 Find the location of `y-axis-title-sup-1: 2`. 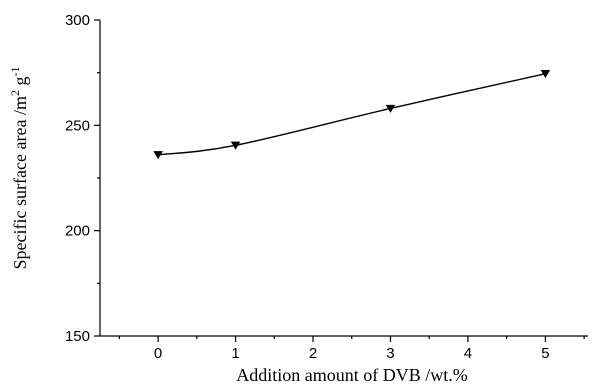

y-axis-title-sup-1: 2 is located at coordinates (15, 93).